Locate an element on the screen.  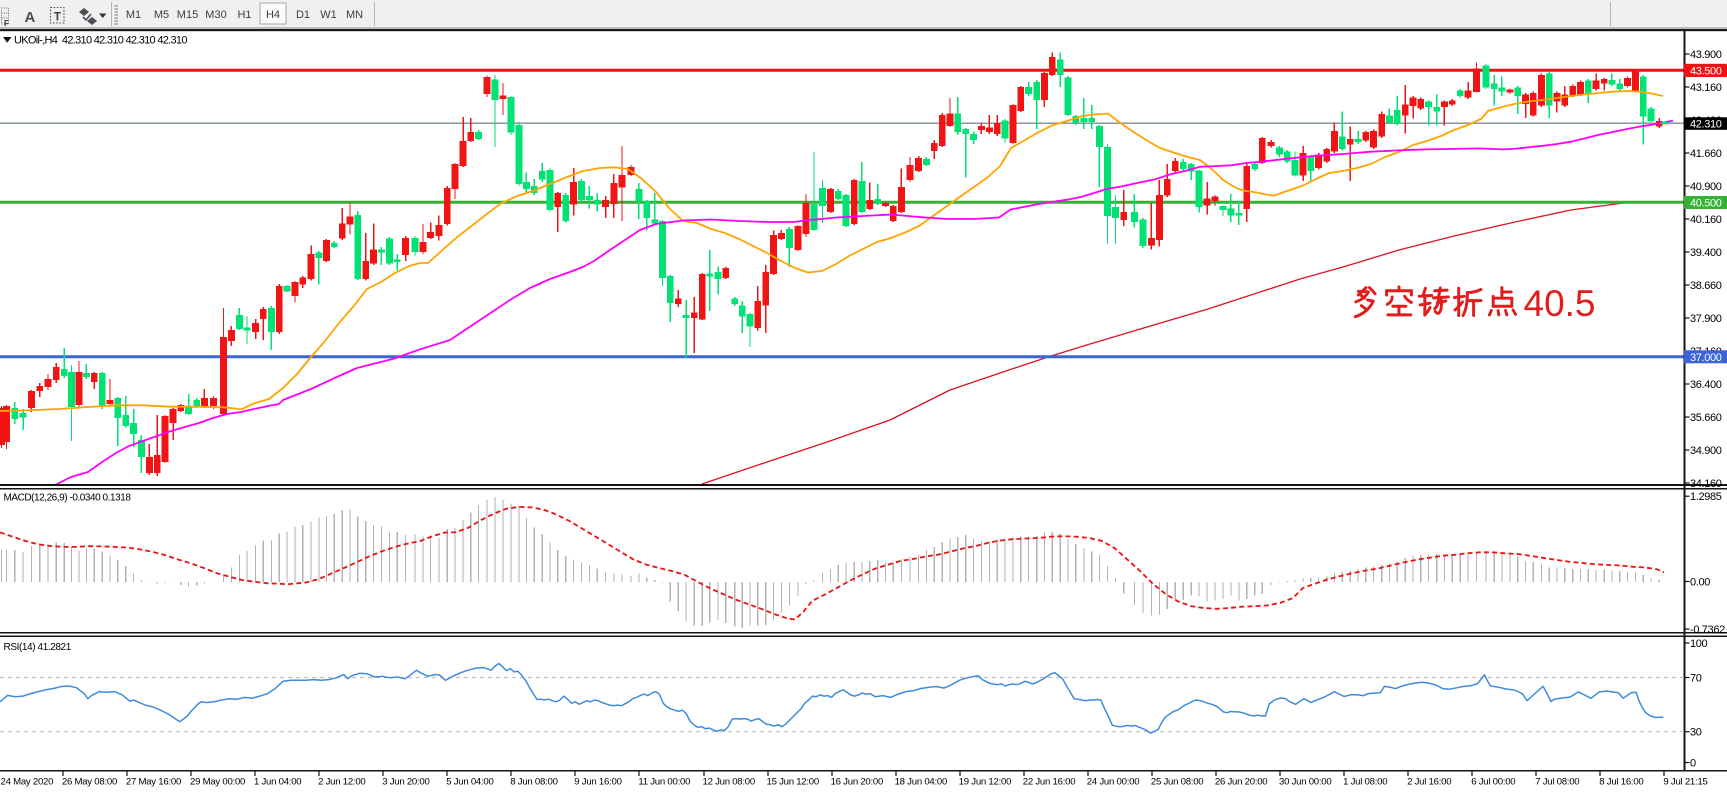
svg-text: 30 Jun 00:00 is located at coordinates (1305, 782).